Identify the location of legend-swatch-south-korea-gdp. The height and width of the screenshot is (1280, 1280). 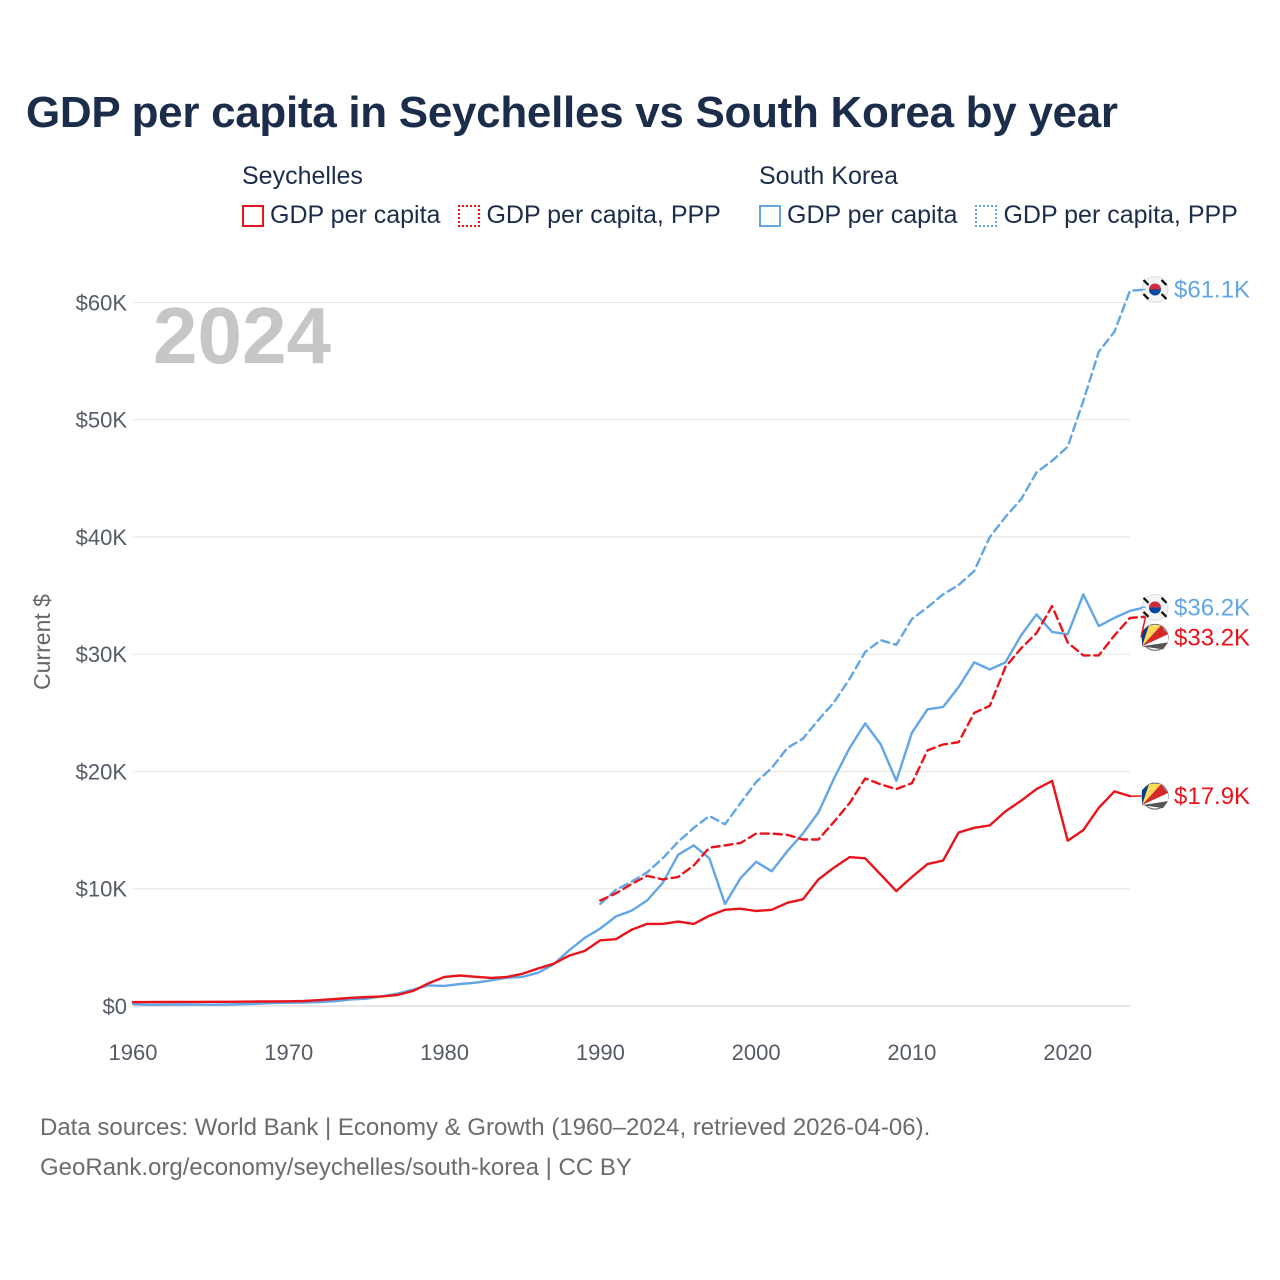
(770, 215).